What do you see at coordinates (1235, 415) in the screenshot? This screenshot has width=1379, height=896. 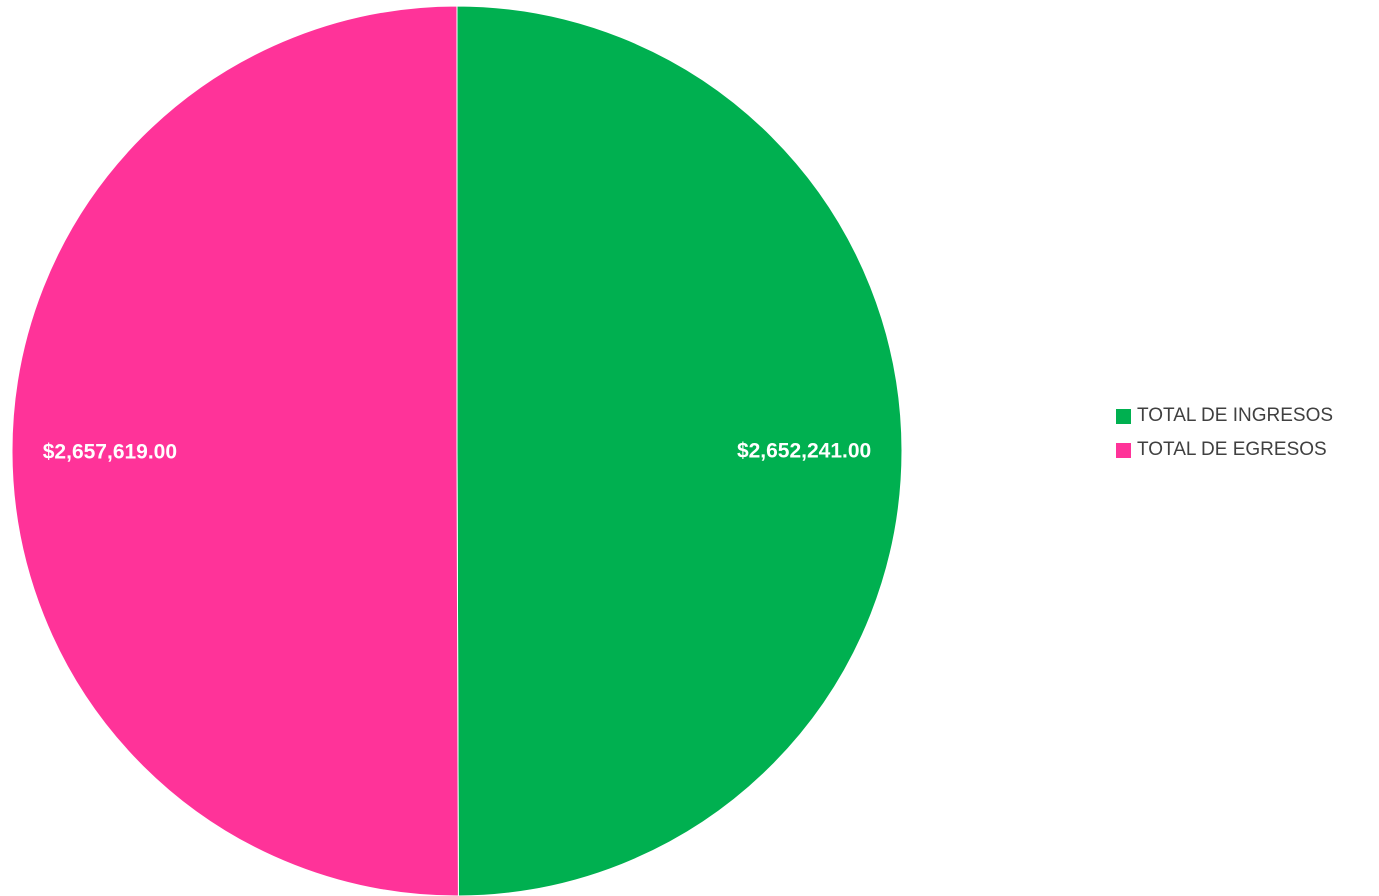 I see `legend-label-ingresos: TOTAL DE INGRESOS` at bounding box center [1235, 415].